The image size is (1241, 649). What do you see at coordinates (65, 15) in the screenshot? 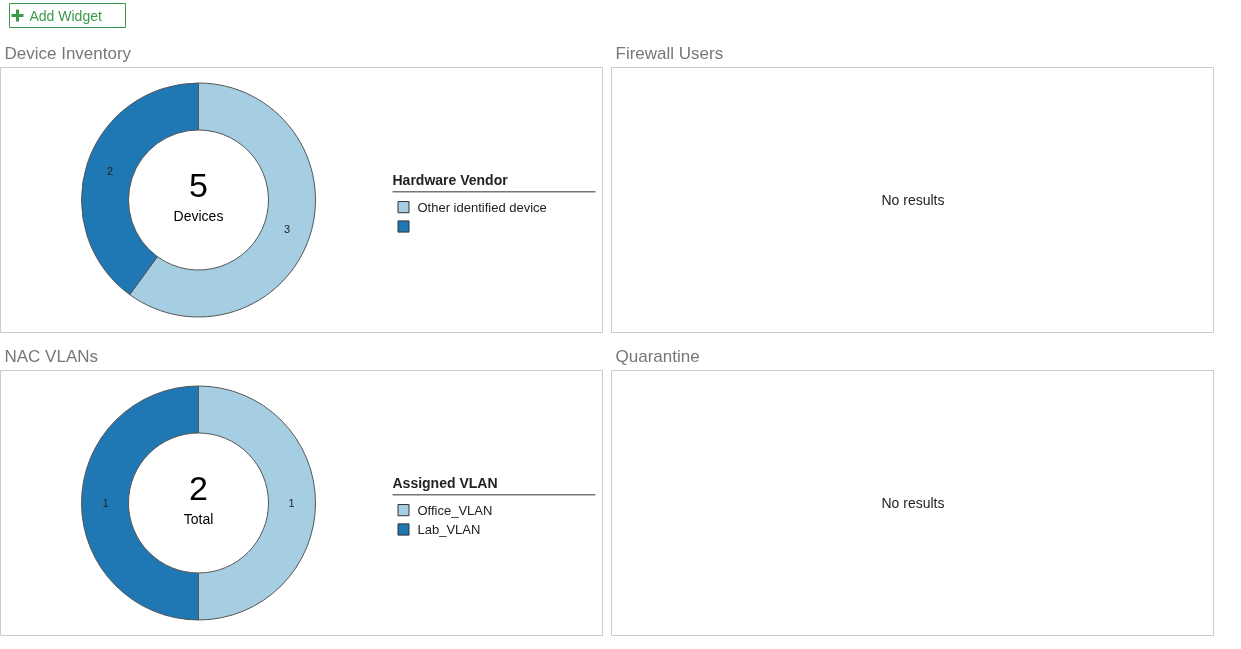
I see `text: Add Widget` at bounding box center [65, 15].